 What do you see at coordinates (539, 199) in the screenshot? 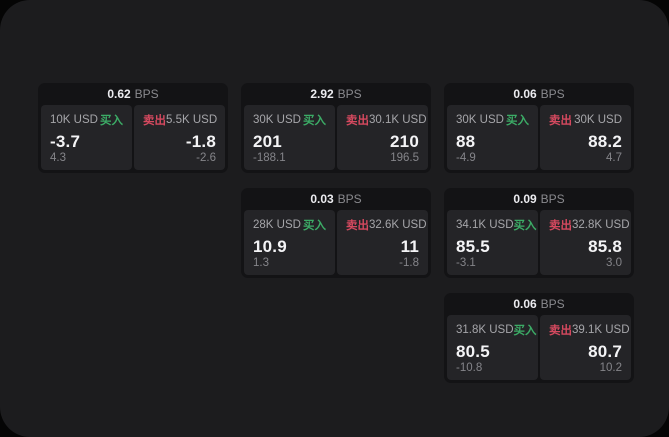
I see `card-header: 0.09 BPS` at bounding box center [539, 199].